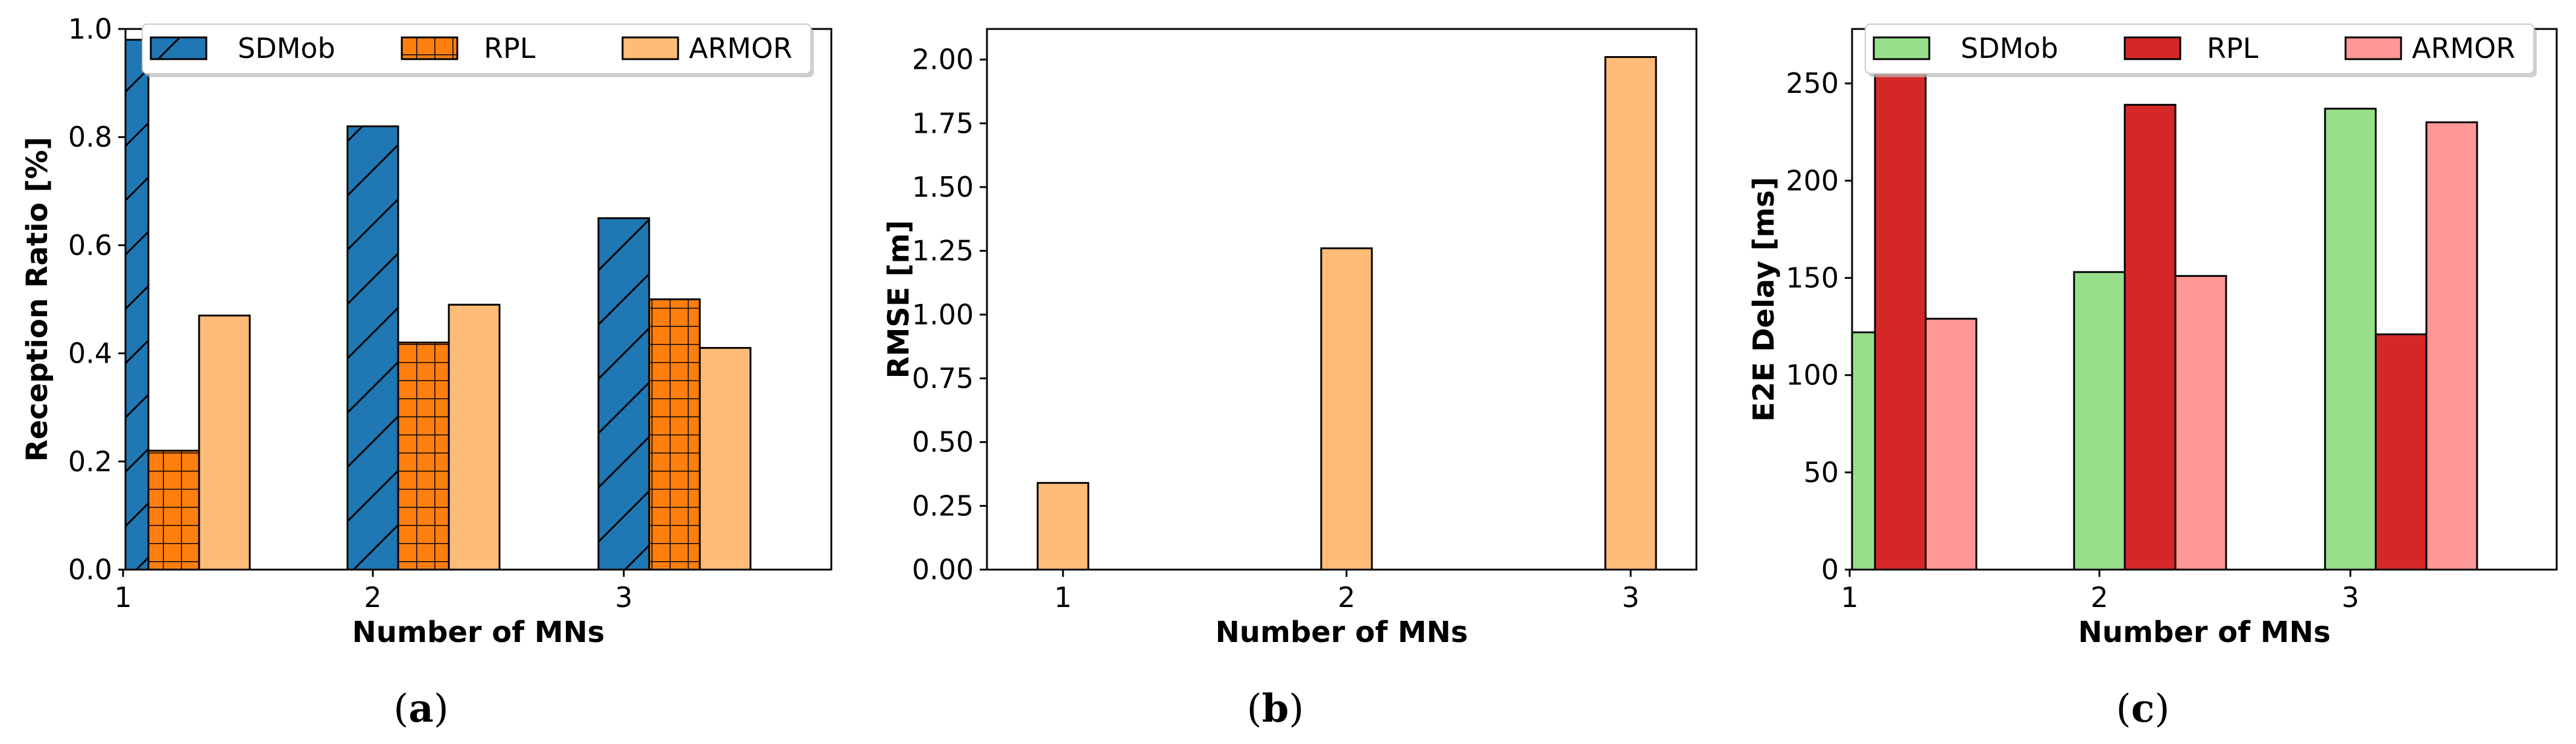  Describe the element at coordinates (1812, 83) in the screenshot. I see `y-tick-label: 250` at that location.